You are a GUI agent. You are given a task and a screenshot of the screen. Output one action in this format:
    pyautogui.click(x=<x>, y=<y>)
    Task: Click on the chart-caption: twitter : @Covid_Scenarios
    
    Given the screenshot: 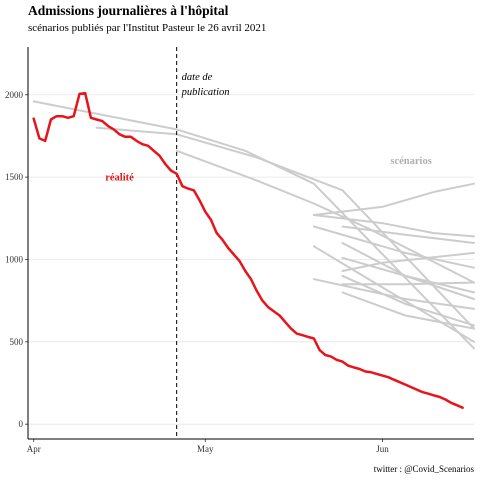 What is the action you would take?
    pyautogui.click(x=424, y=469)
    